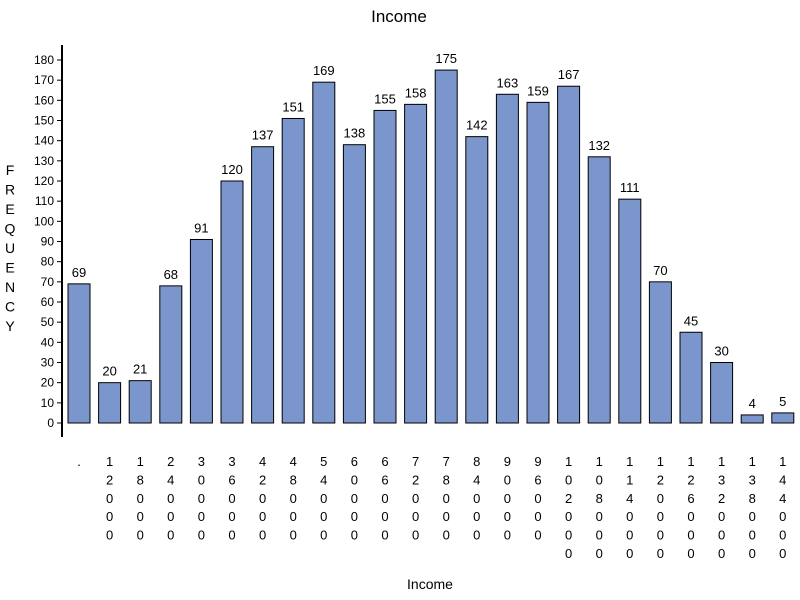 This screenshot has width=800, height=600. What do you see at coordinates (171, 274) in the screenshot?
I see `data-label-3: 68` at bounding box center [171, 274].